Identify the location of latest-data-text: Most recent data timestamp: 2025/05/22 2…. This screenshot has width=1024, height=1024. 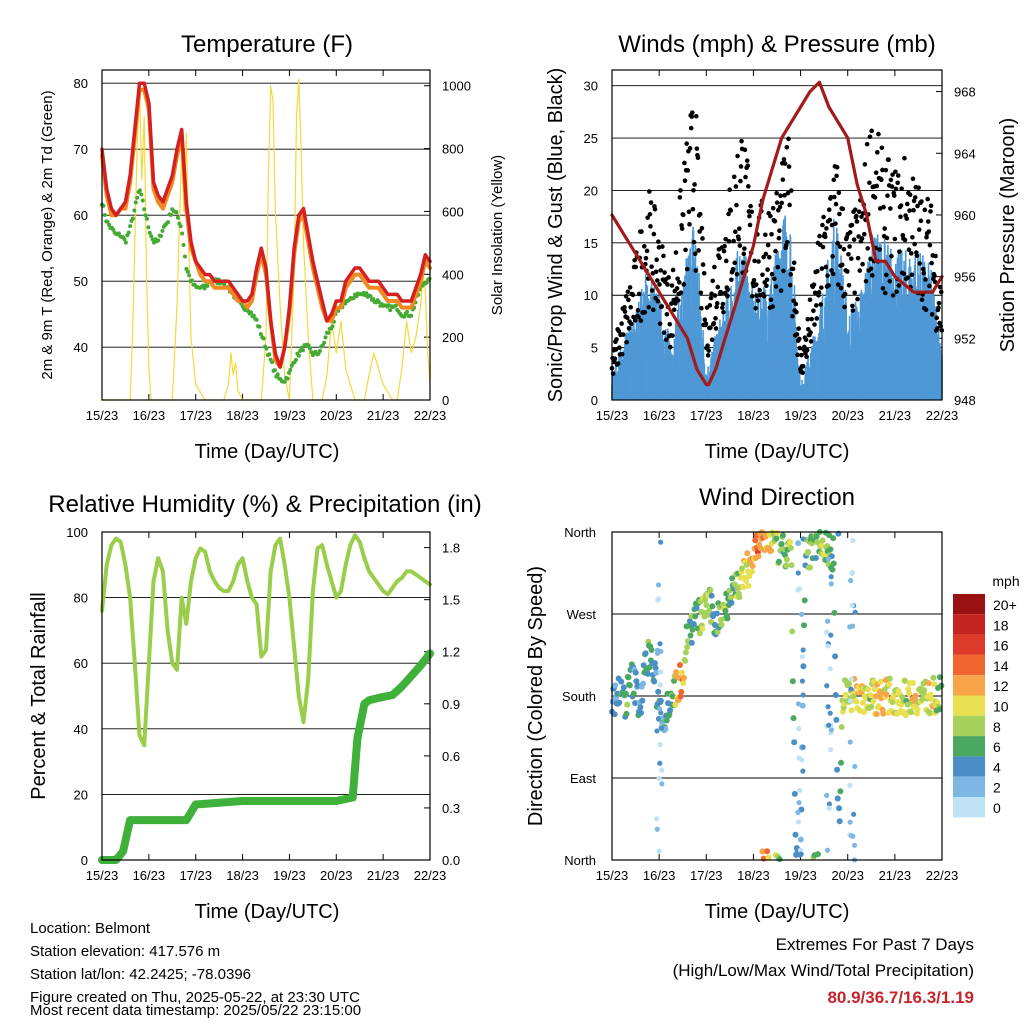
(196, 1010).